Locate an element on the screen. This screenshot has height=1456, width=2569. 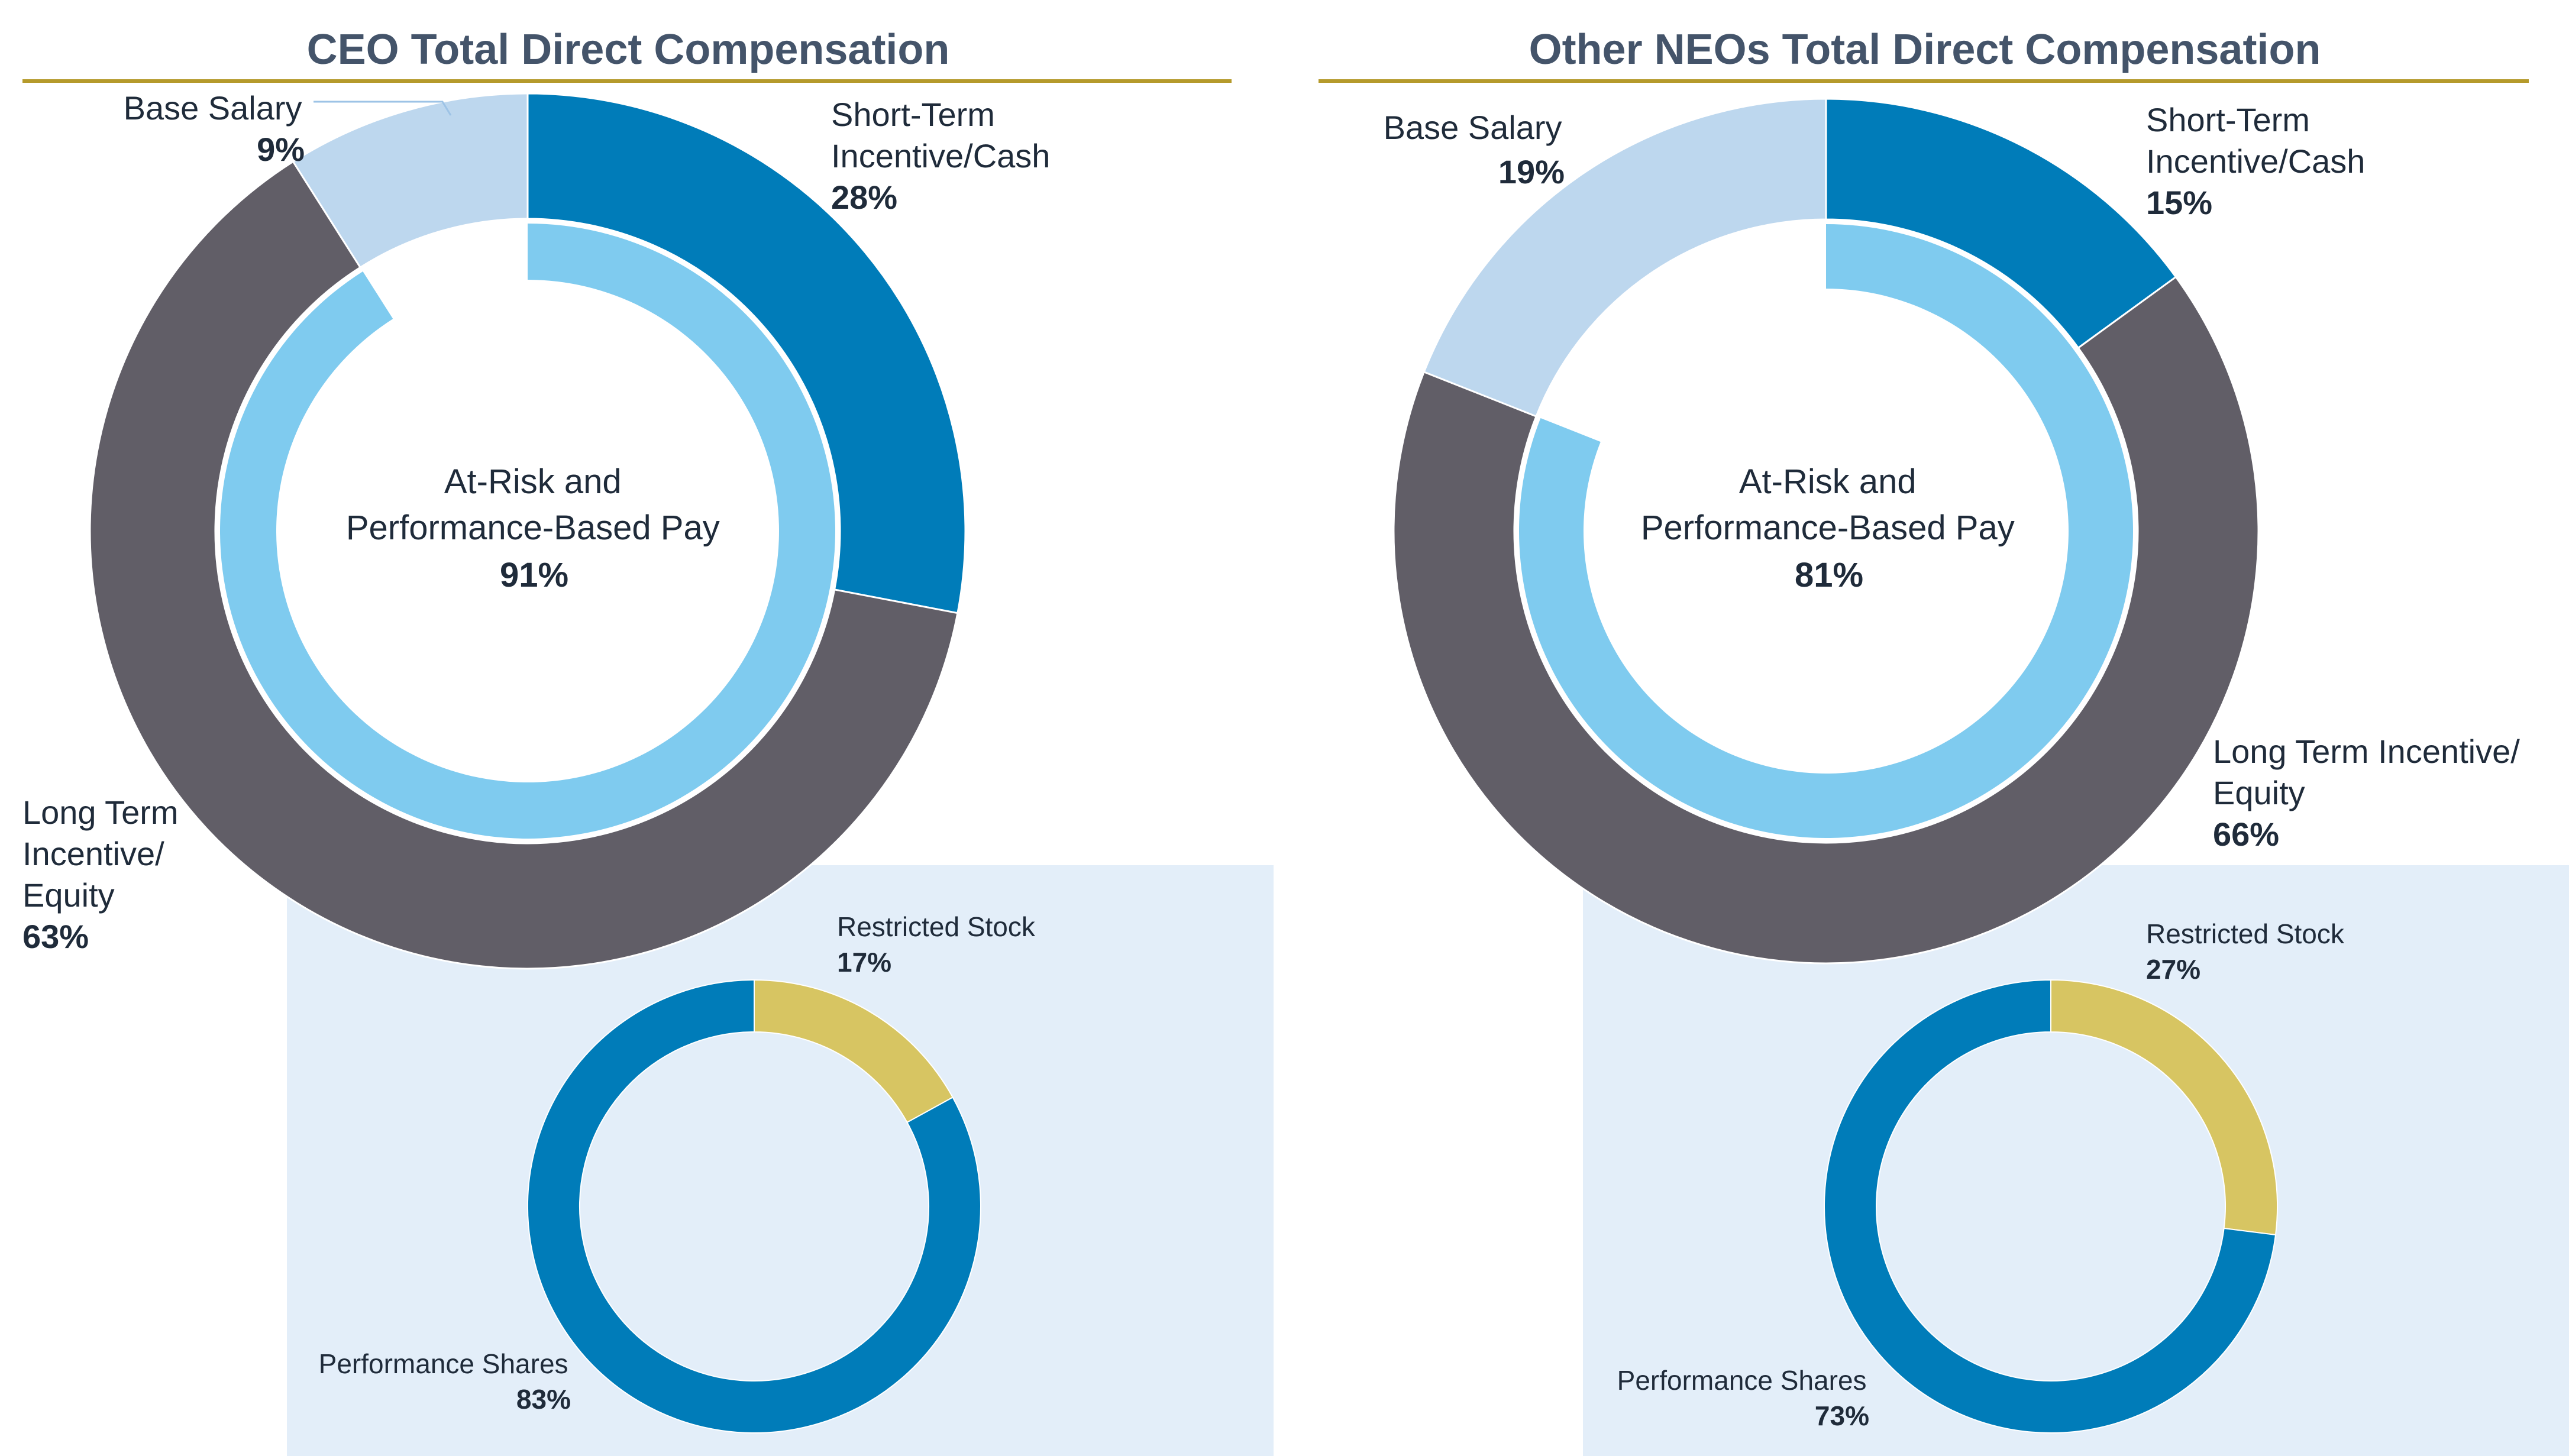
ceo-short-term-slice is located at coordinates (746, 353).